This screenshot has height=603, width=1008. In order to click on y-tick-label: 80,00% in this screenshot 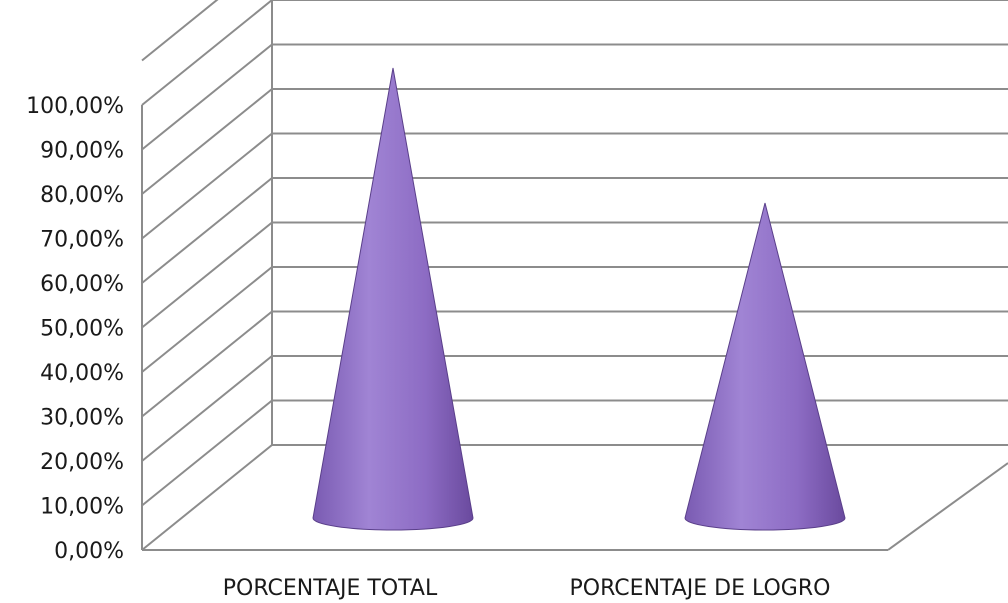, I will do `click(82, 195)`.